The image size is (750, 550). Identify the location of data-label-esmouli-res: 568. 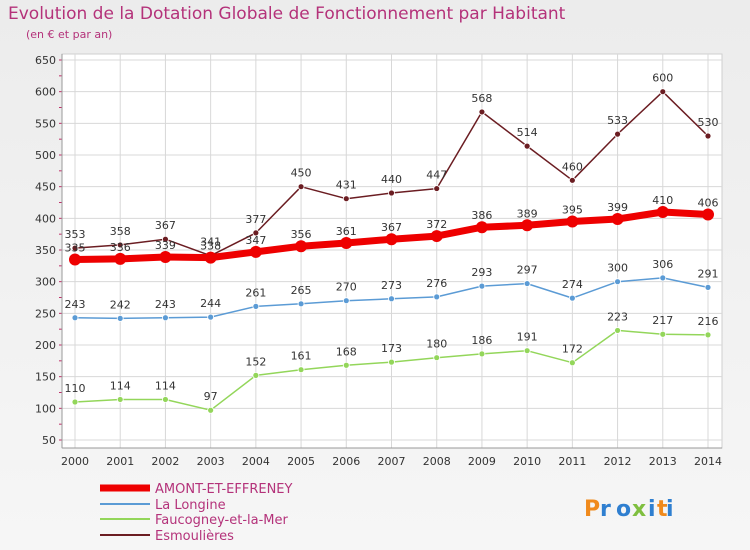
(481, 98).